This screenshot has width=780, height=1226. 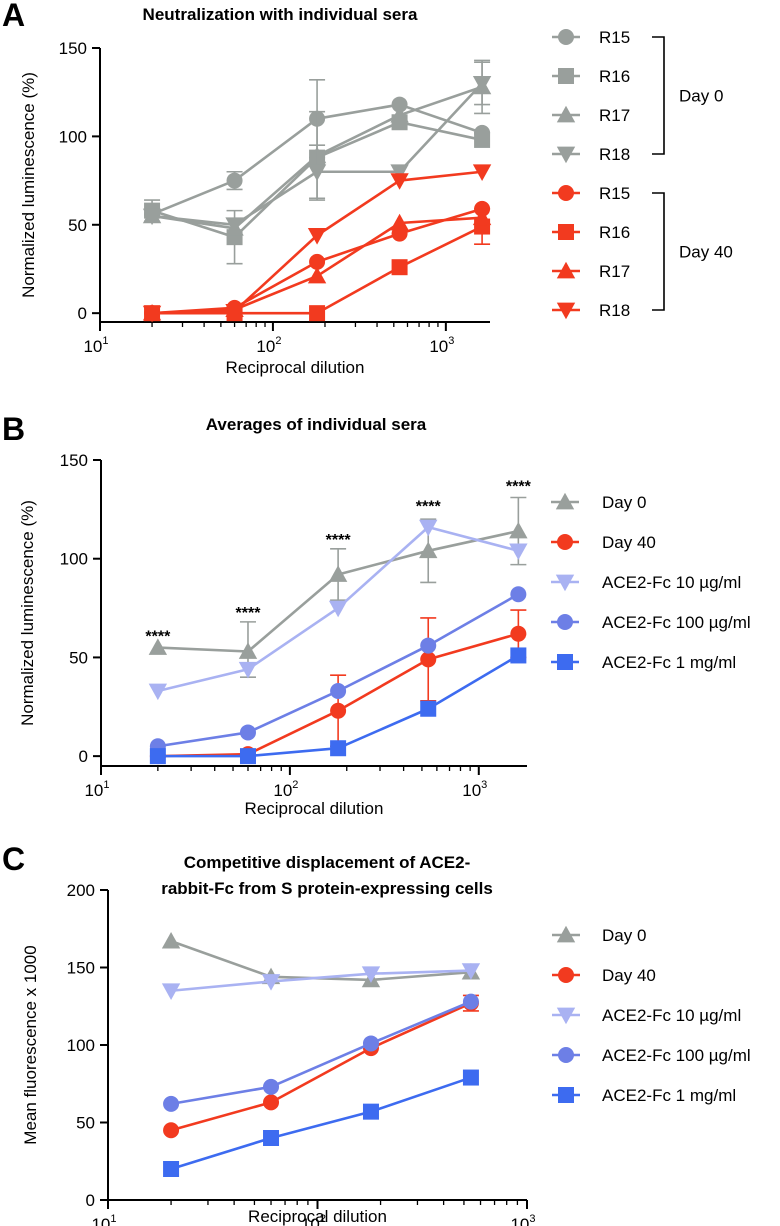 What do you see at coordinates (441, 345) in the screenshot?
I see `x-tick-label: 10³` at bounding box center [441, 345].